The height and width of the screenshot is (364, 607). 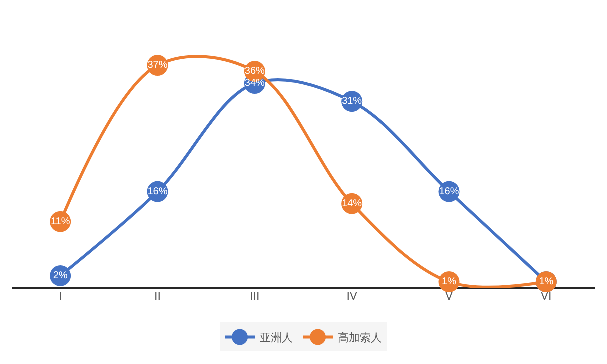 What do you see at coordinates (255, 84) in the screenshot?
I see `data-label: 34%` at bounding box center [255, 84].